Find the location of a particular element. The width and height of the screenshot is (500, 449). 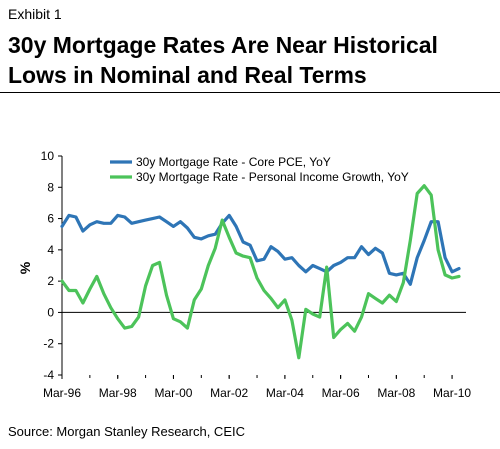

x-tick-label: Mar-08 is located at coordinates (396, 393).